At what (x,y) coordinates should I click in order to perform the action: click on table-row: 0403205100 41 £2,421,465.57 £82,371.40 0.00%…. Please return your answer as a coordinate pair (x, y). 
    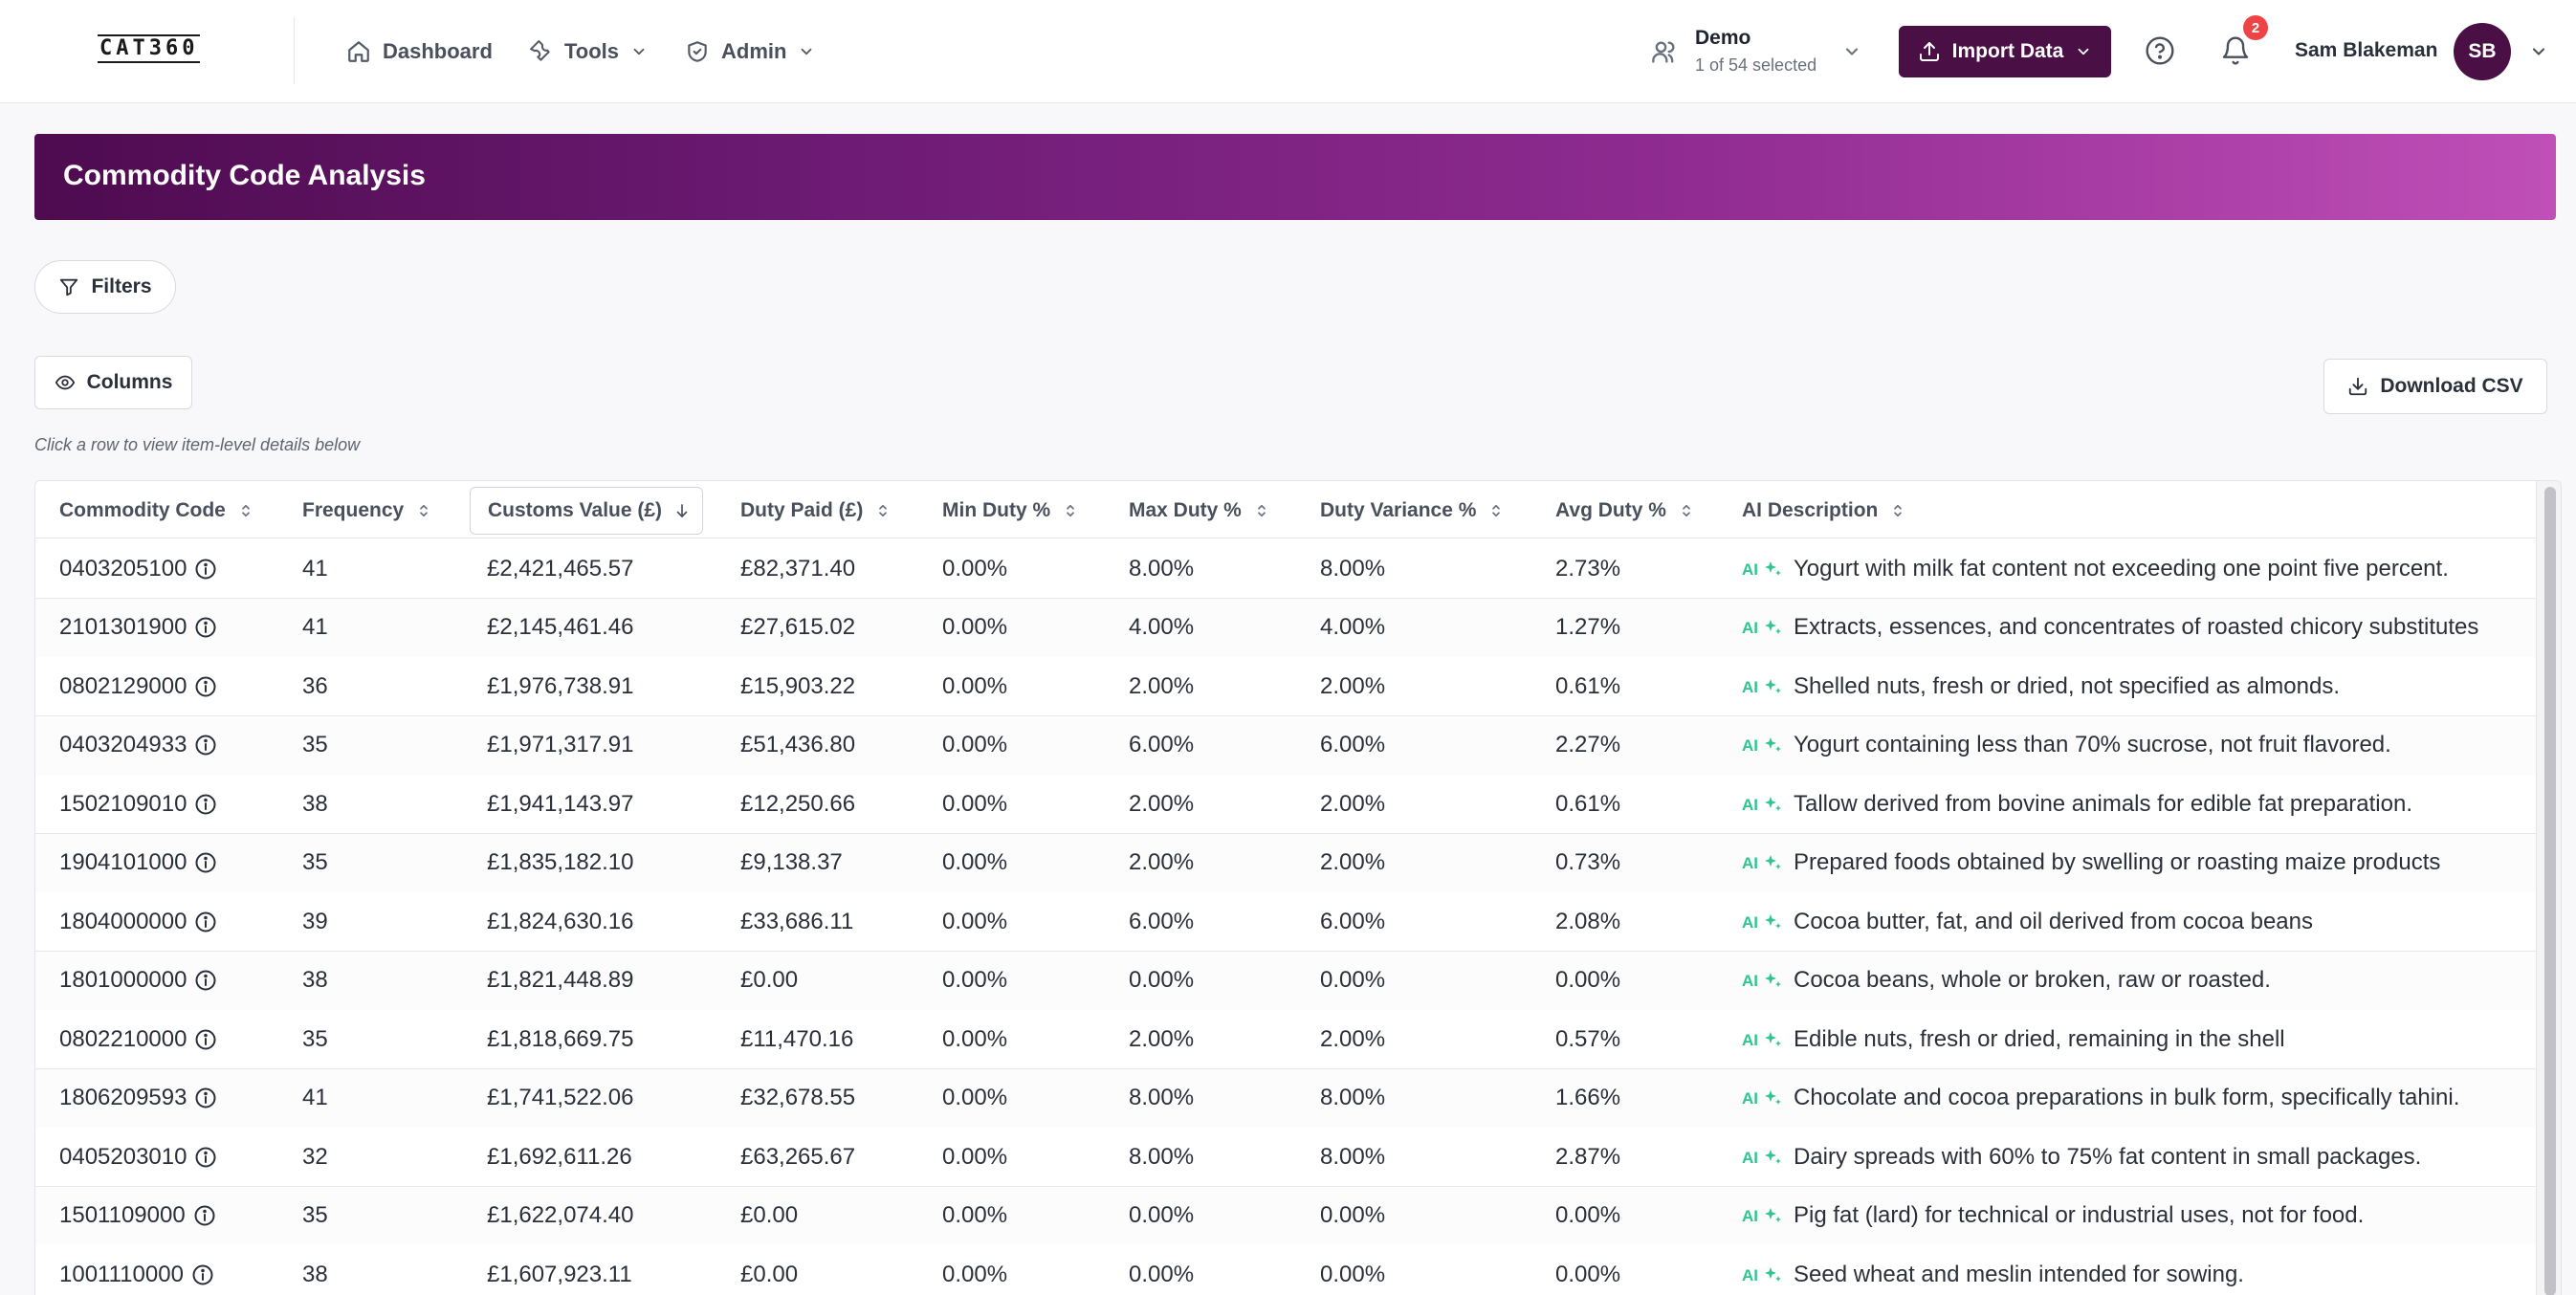
    Looking at the image, I should click on (1285, 569).